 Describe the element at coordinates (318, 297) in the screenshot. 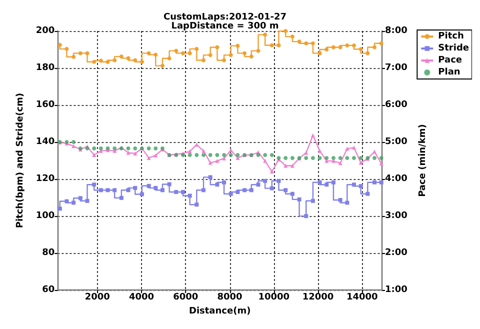

I see `x-tick-label: 12000` at that location.